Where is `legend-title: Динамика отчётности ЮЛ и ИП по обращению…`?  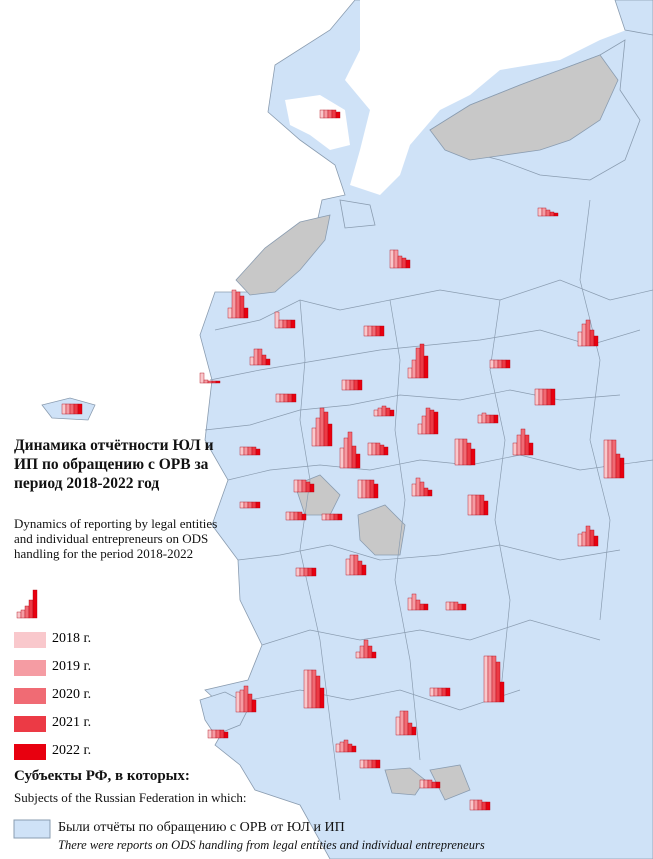 legend-title: Динамика отчётности ЮЛ и ИП по обращению… is located at coordinates (114, 464).